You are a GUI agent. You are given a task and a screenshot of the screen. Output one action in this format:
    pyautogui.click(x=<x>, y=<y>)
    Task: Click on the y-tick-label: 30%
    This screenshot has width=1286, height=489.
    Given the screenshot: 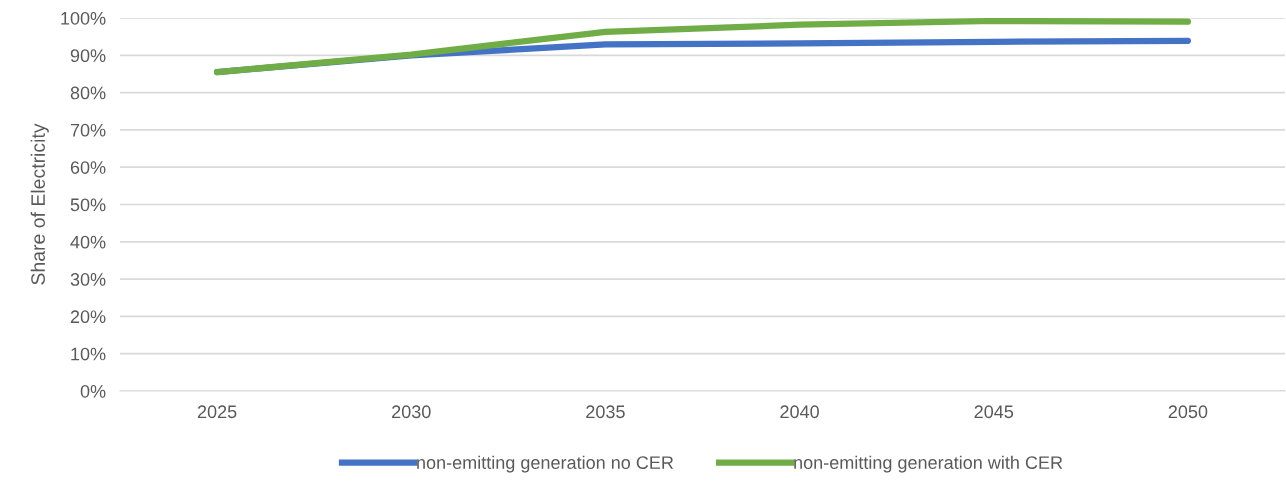 What is the action you would take?
    pyautogui.click(x=88, y=279)
    